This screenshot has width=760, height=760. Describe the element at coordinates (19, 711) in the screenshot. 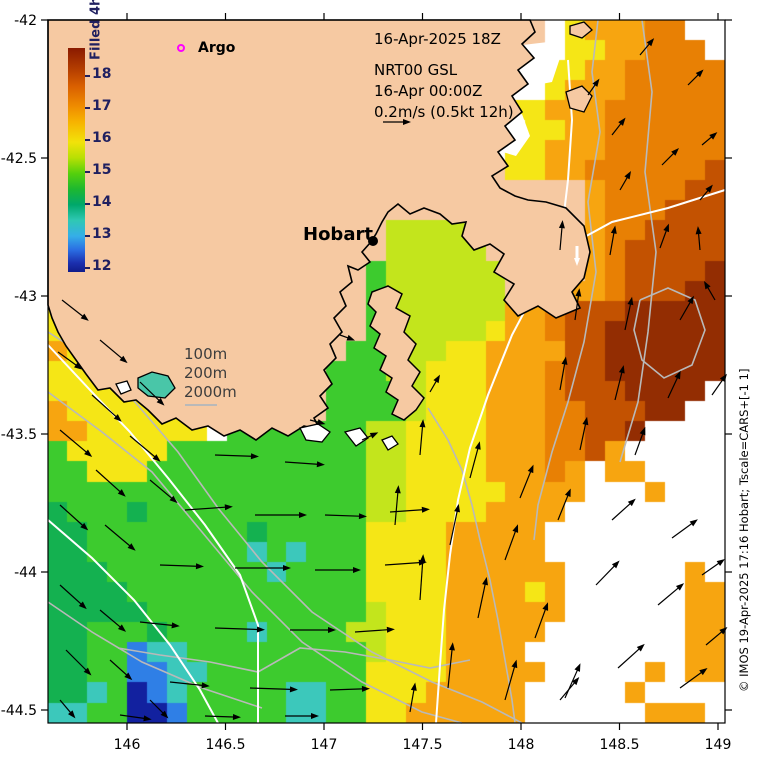

I see `y-axis-tick-label: -44.5` at that location.